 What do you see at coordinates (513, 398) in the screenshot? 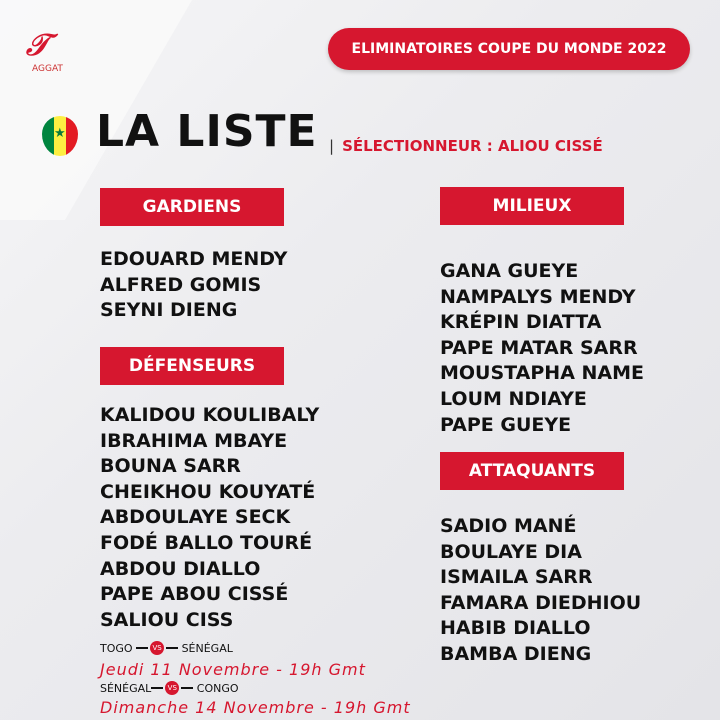
I see `player-name: LOUM NDIAYE` at bounding box center [513, 398].